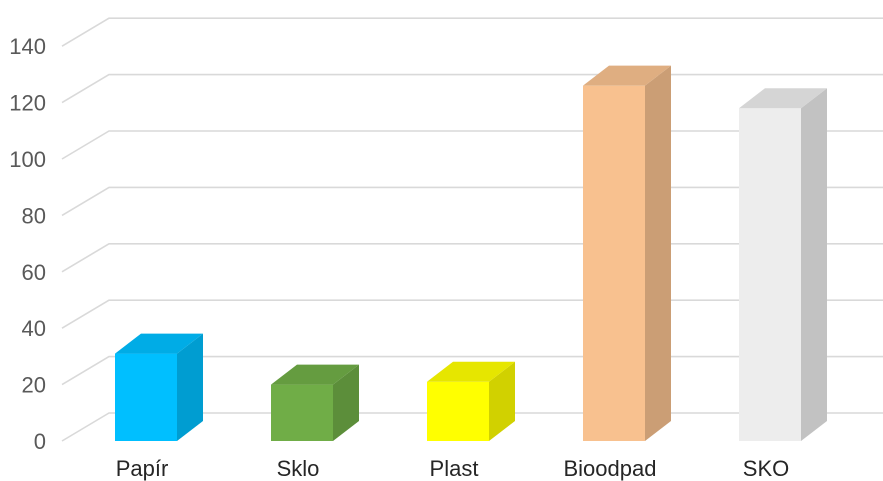  What do you see at coordinates (27, 244) in the screenshot?
I see `y-axis-ticks: 0 20 40 60 80 100 120 140` at bounding box center [27, 244].